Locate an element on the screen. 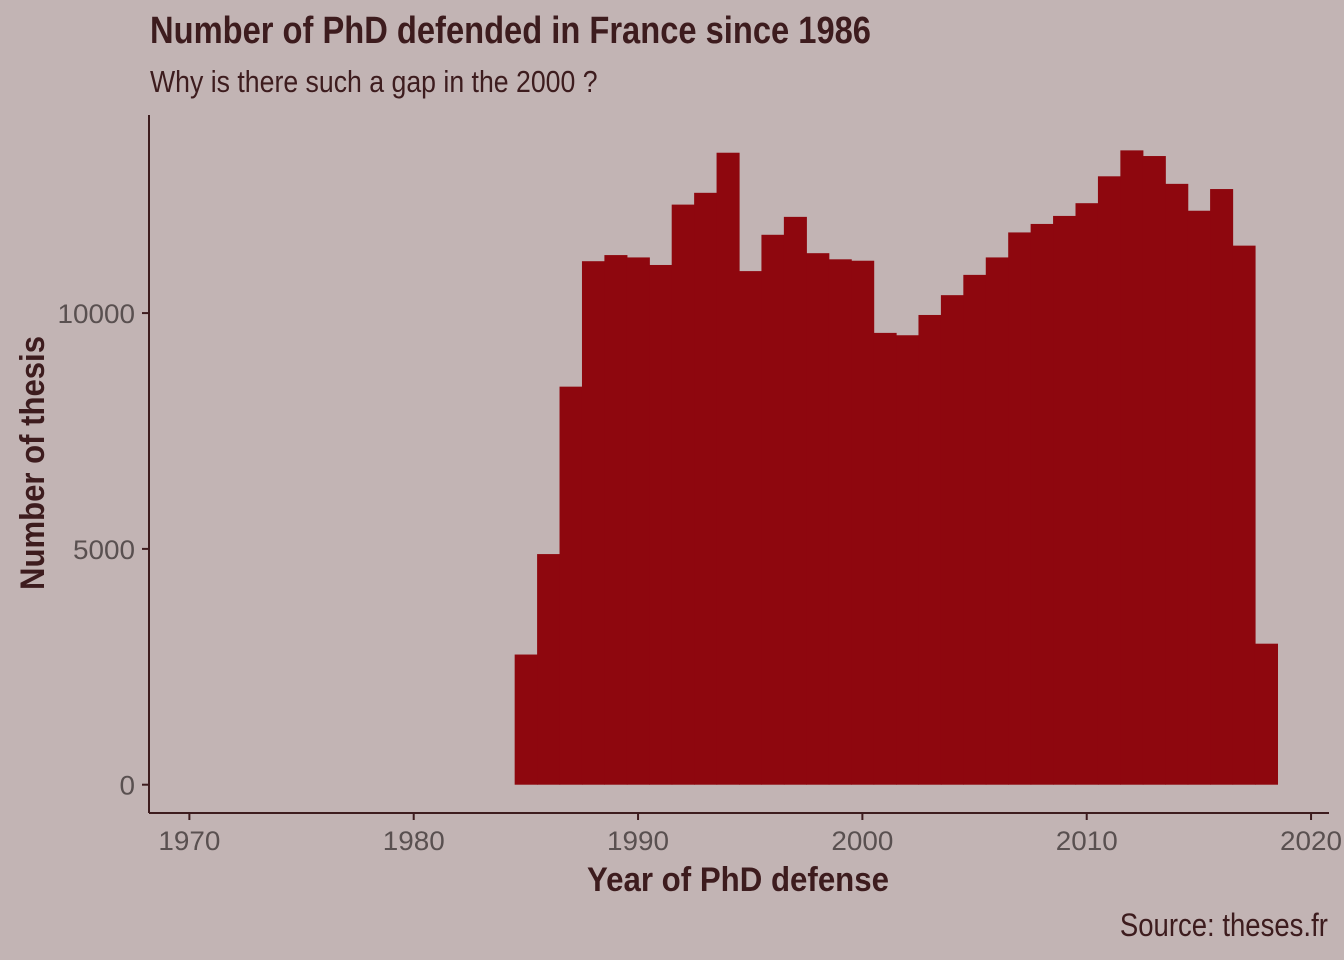 The image size is (1344, 960). bar-2012 is located at coordinates (1132, 467).